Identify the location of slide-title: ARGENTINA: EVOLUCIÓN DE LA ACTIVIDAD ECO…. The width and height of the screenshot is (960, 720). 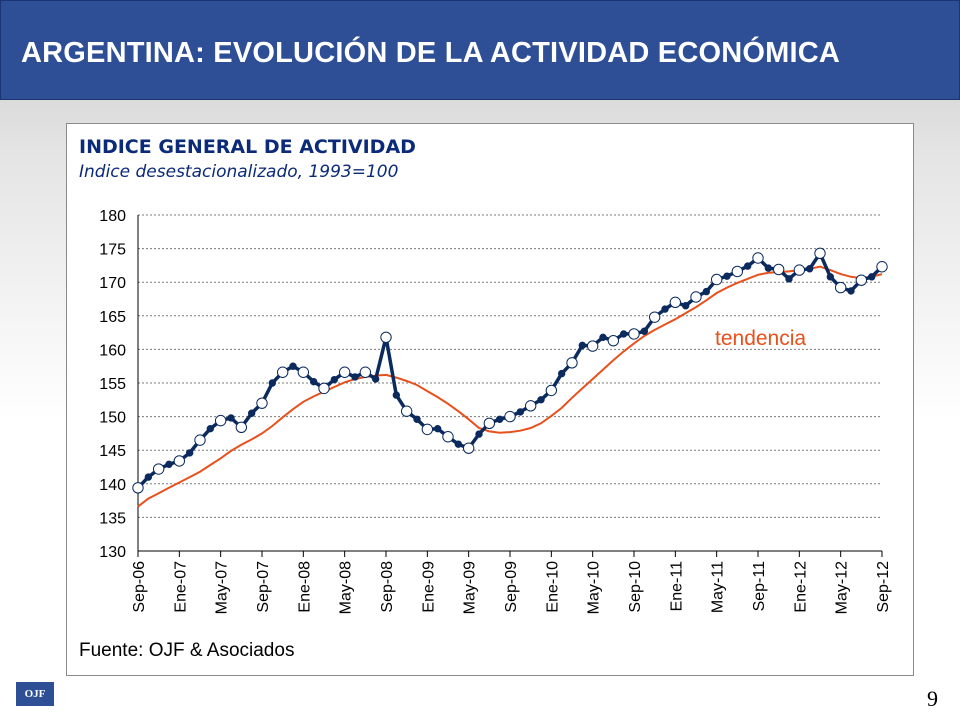
(431, 53).